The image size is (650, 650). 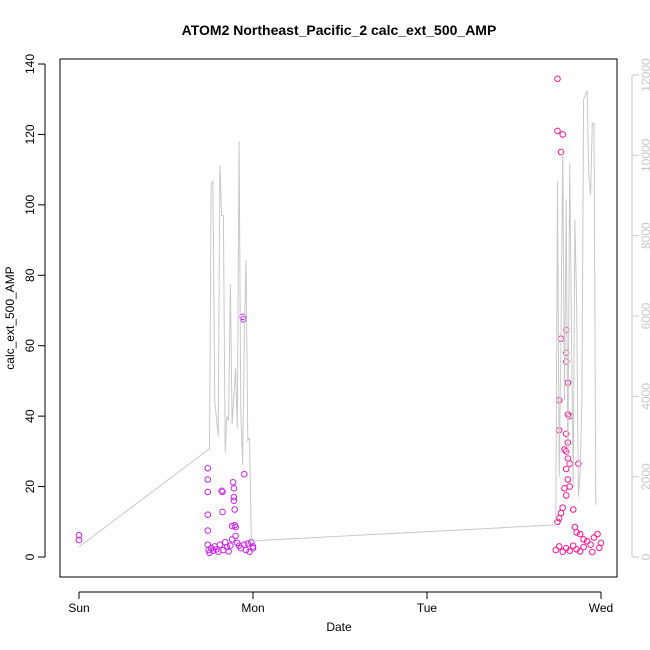 I want to click on y-tick-label-left: 20, so click(x=30, y=487).